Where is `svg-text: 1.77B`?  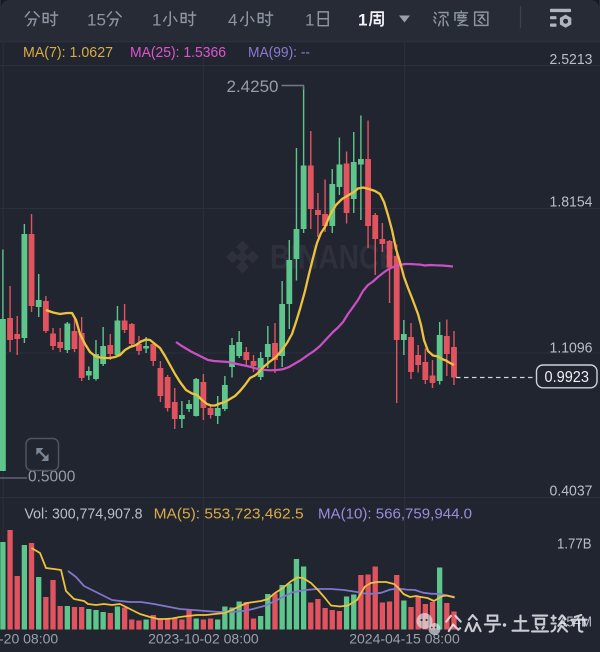
svg-text: 1.77B is located at coordinates (574, 544).